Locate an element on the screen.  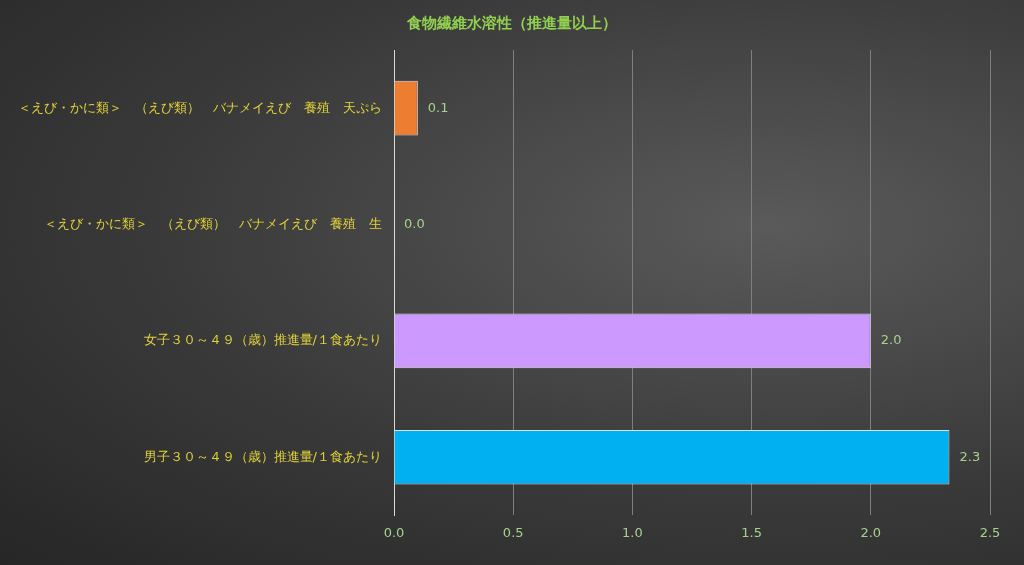
y-tick-label: 女子３０～４９（歳）推進量/１食あたり is located at coordinates (262, 340).